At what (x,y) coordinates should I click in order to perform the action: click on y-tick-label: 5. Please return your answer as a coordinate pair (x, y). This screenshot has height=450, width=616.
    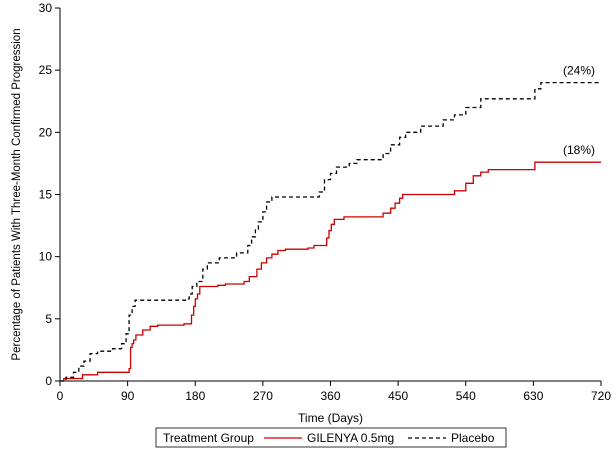
    Looking at the image, I should click on (48, 319).